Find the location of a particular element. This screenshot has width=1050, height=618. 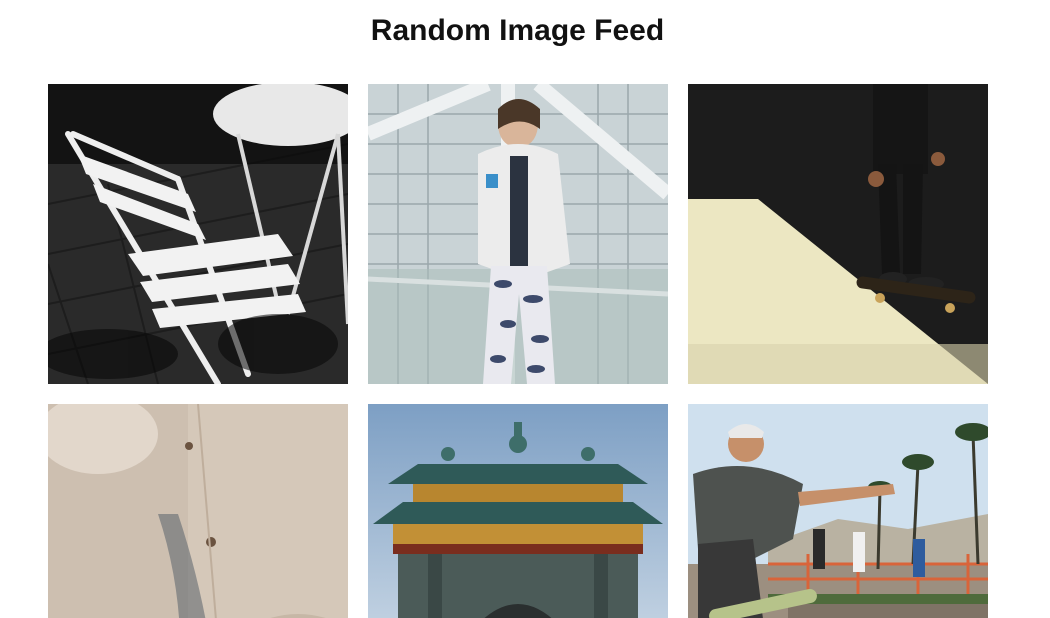

jacket-person-photo is located at coordinates (518, 234).